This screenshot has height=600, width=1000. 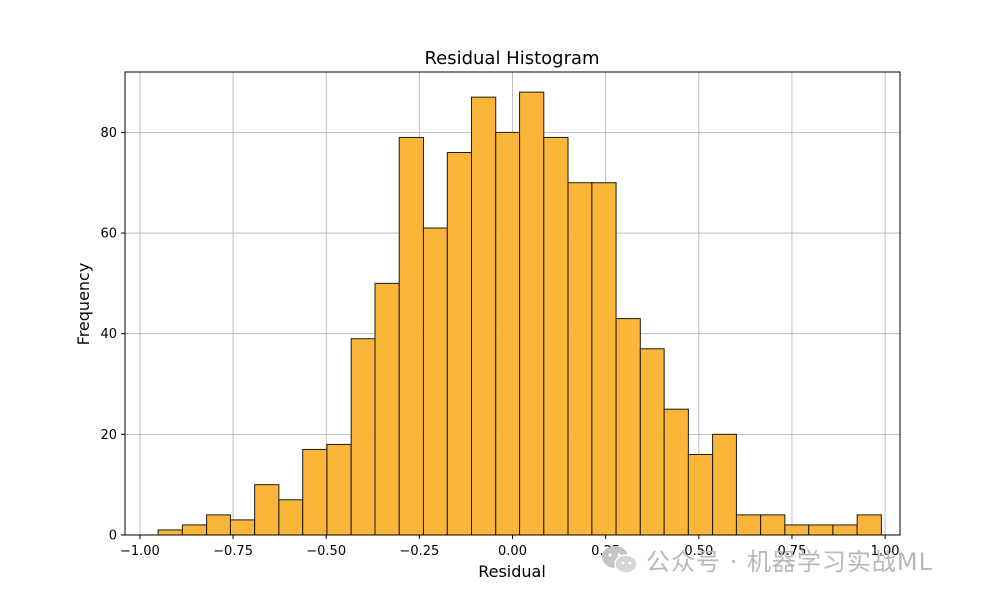 I want to click on y-tick-label: 80, so click(x=108, y=133).